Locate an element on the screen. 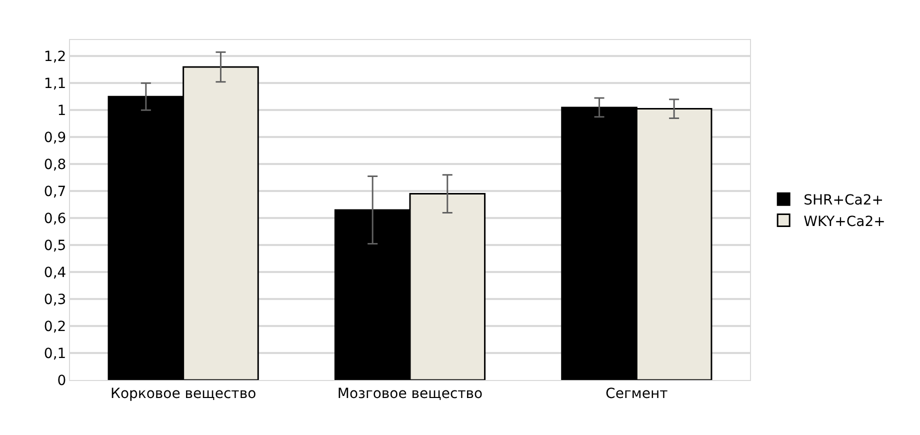  legend-label: SHR+Ca2+ is located at coordinates (844, 200).